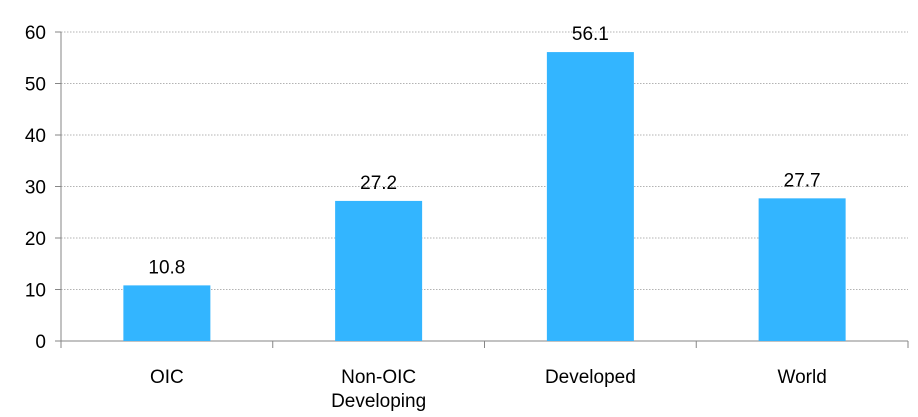 Image resolution: width=918 pixels, height=417 pixels. I want to click on x-category-label: Non-OIC Developing, so click(378, 389).